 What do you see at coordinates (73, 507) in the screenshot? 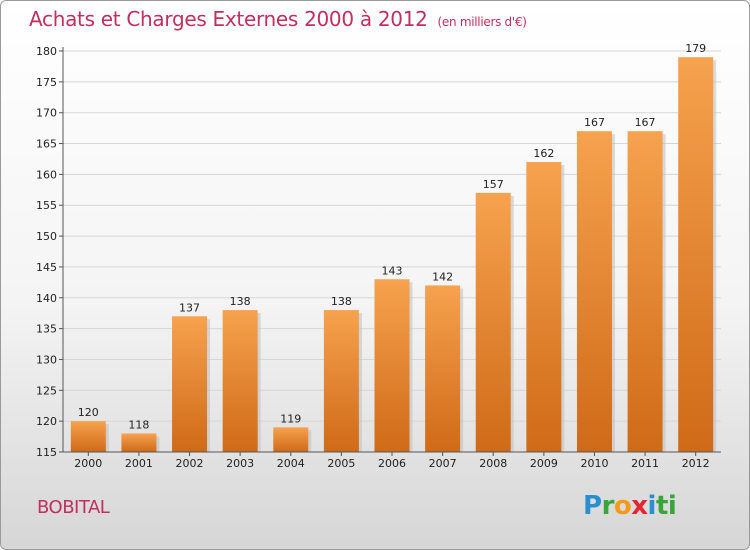
I see `town-name: BOBITAL` at bounding box center [73, 507].